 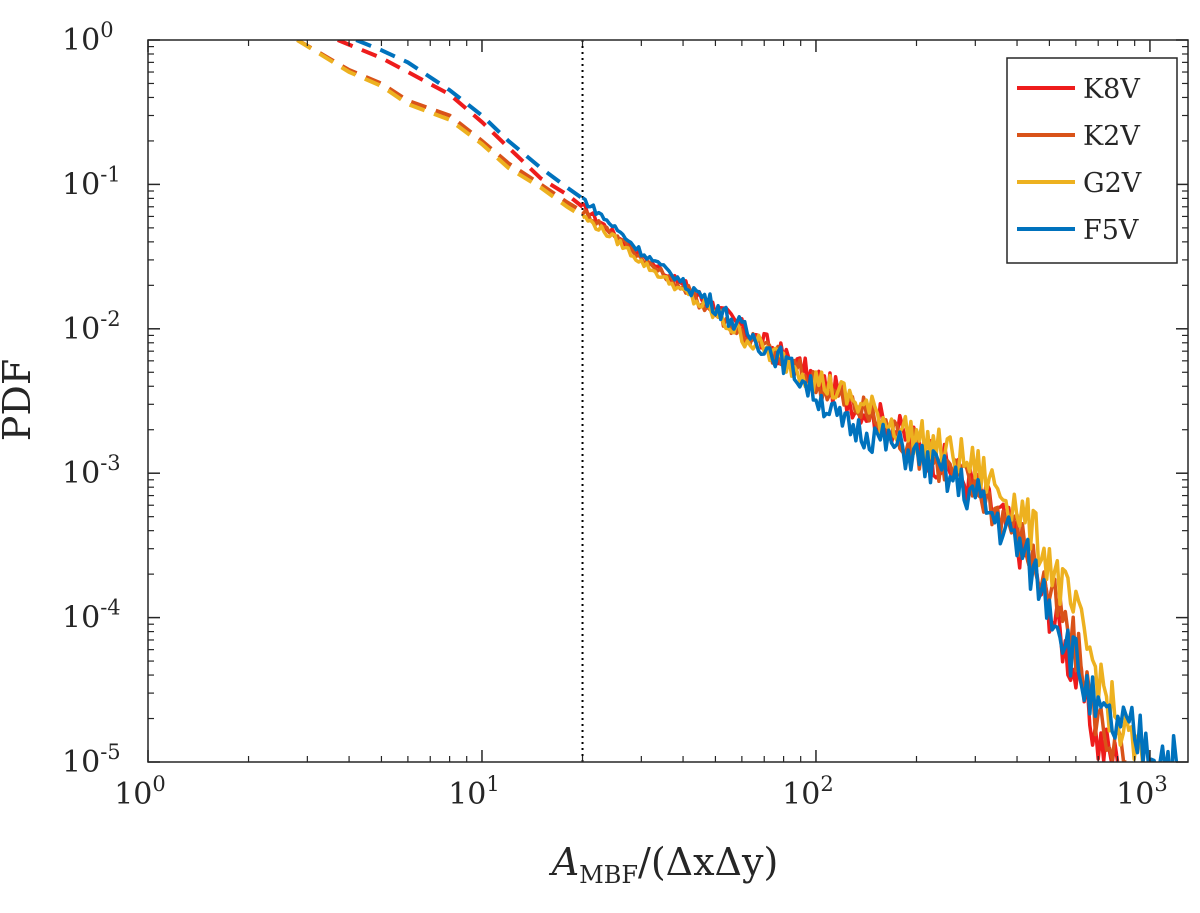 I want to click on x-axis-label-sub: MBF, so click(x=608, y=875).